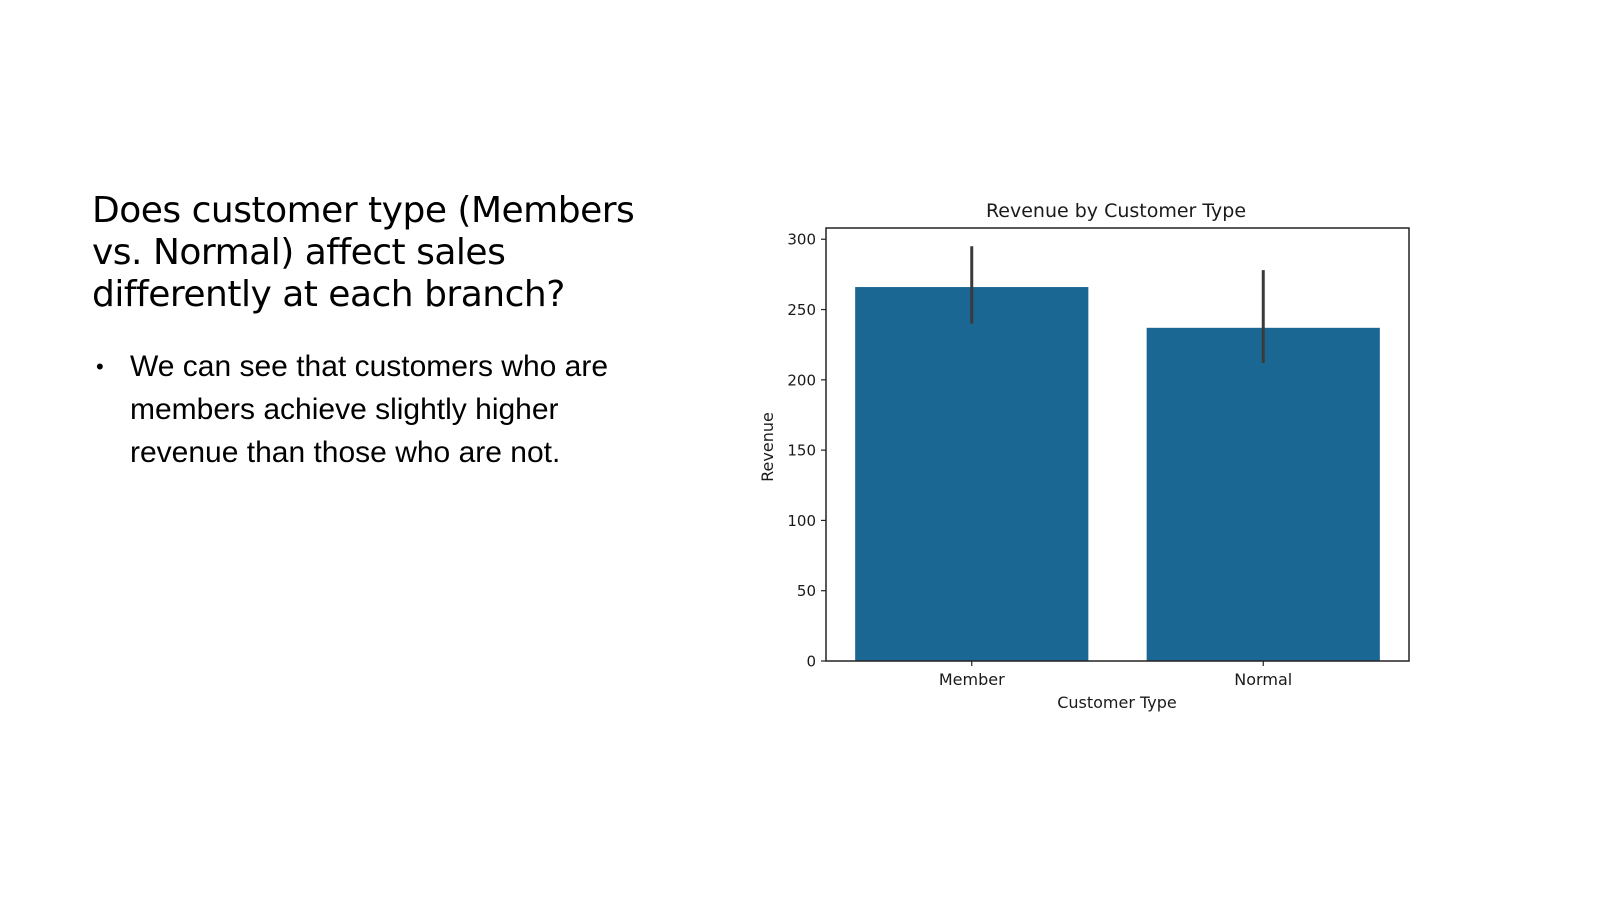 The image size is (1600, 900). I want to click on error-bars-layer, so click(1117, 304).